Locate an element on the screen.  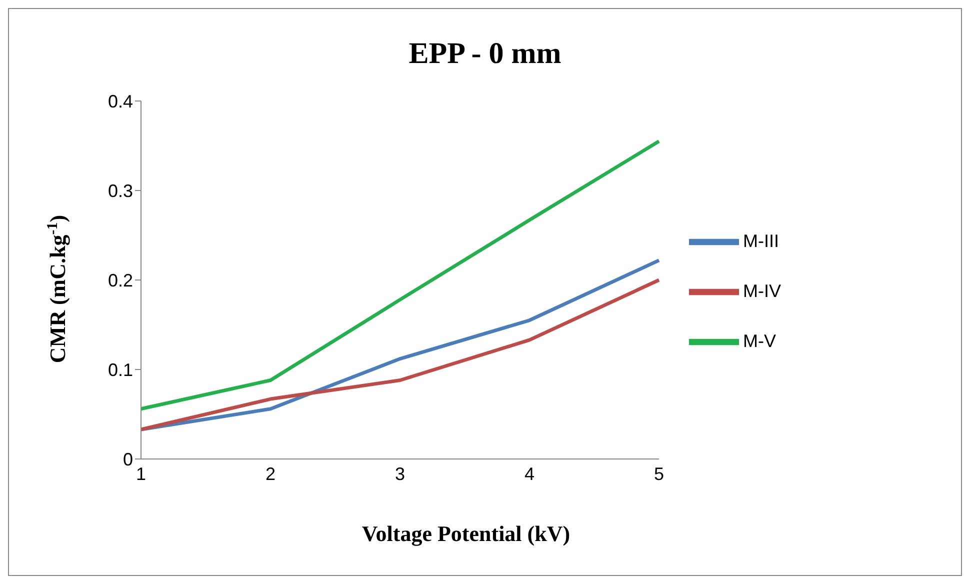
x-tick-label: 3 is located at coordinates (400, 474).